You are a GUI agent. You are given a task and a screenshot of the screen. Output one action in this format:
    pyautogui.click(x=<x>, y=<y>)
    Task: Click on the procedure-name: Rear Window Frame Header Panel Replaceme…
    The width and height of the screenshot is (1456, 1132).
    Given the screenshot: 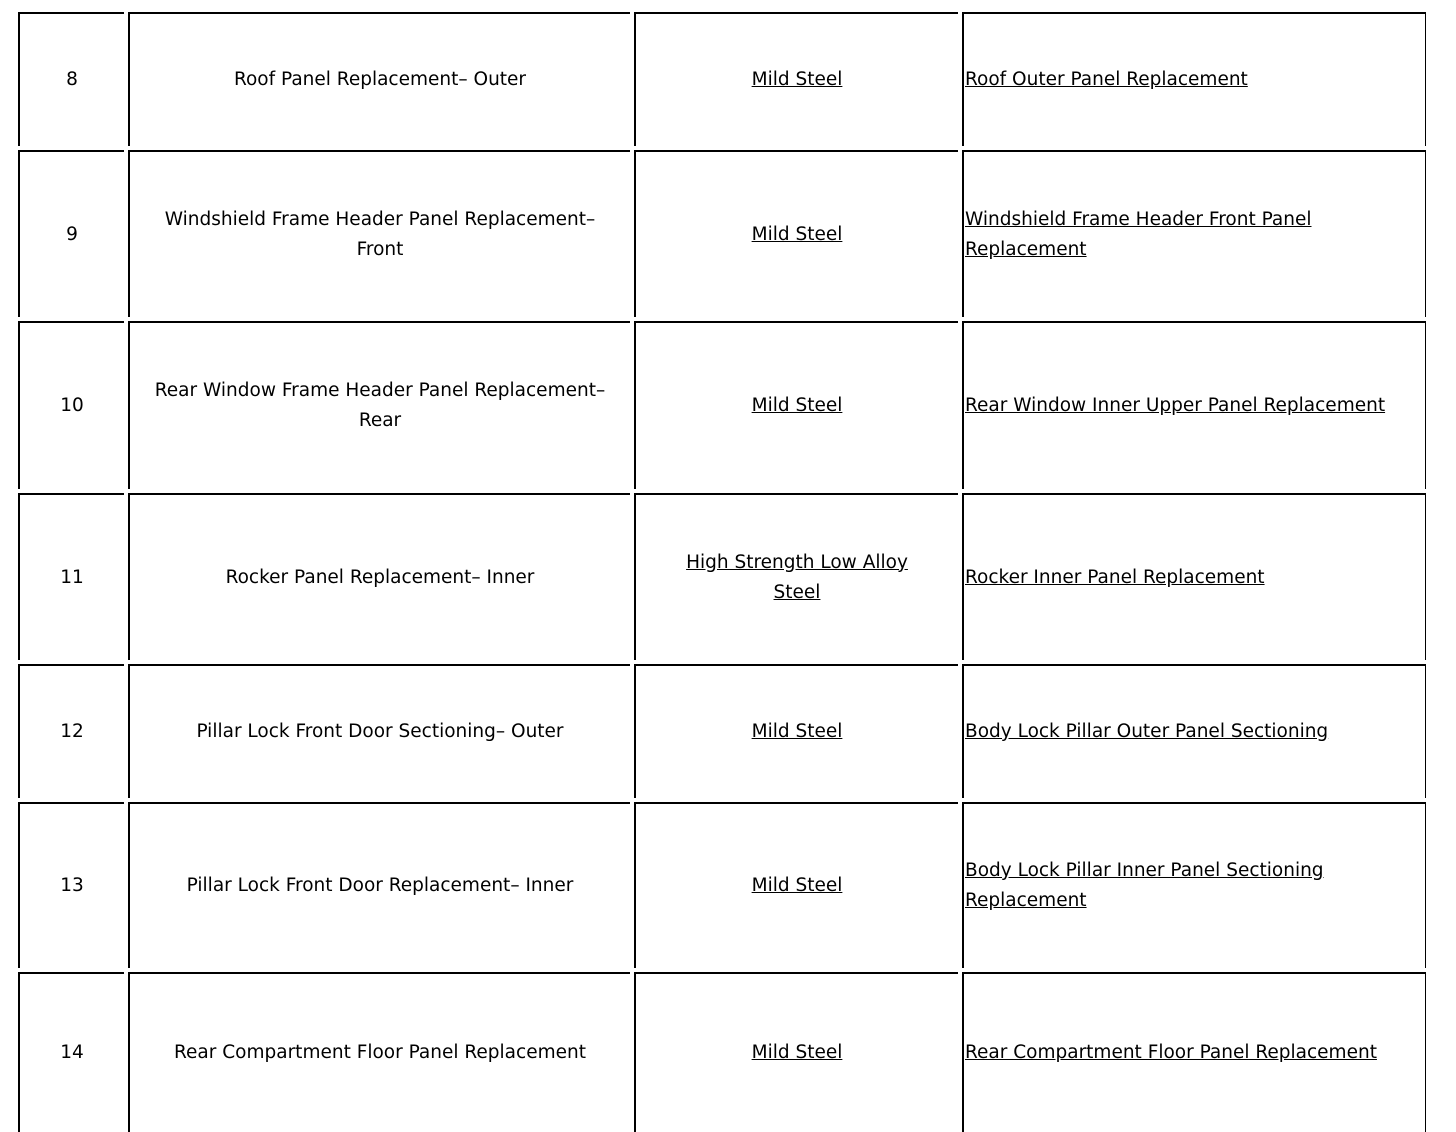 What is the action you would take?
    pyautogui.click(x=380, y=405)
    